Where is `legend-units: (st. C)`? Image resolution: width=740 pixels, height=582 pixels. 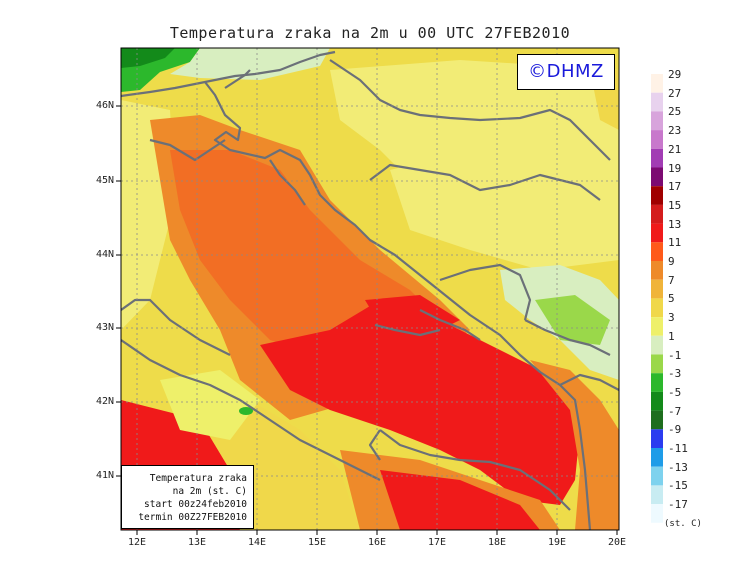
legend-units: (st. C) is located at coordinates (683, 524).